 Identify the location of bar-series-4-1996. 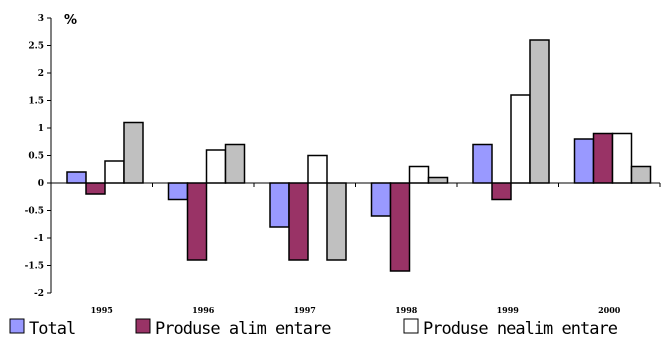
(235, 163).